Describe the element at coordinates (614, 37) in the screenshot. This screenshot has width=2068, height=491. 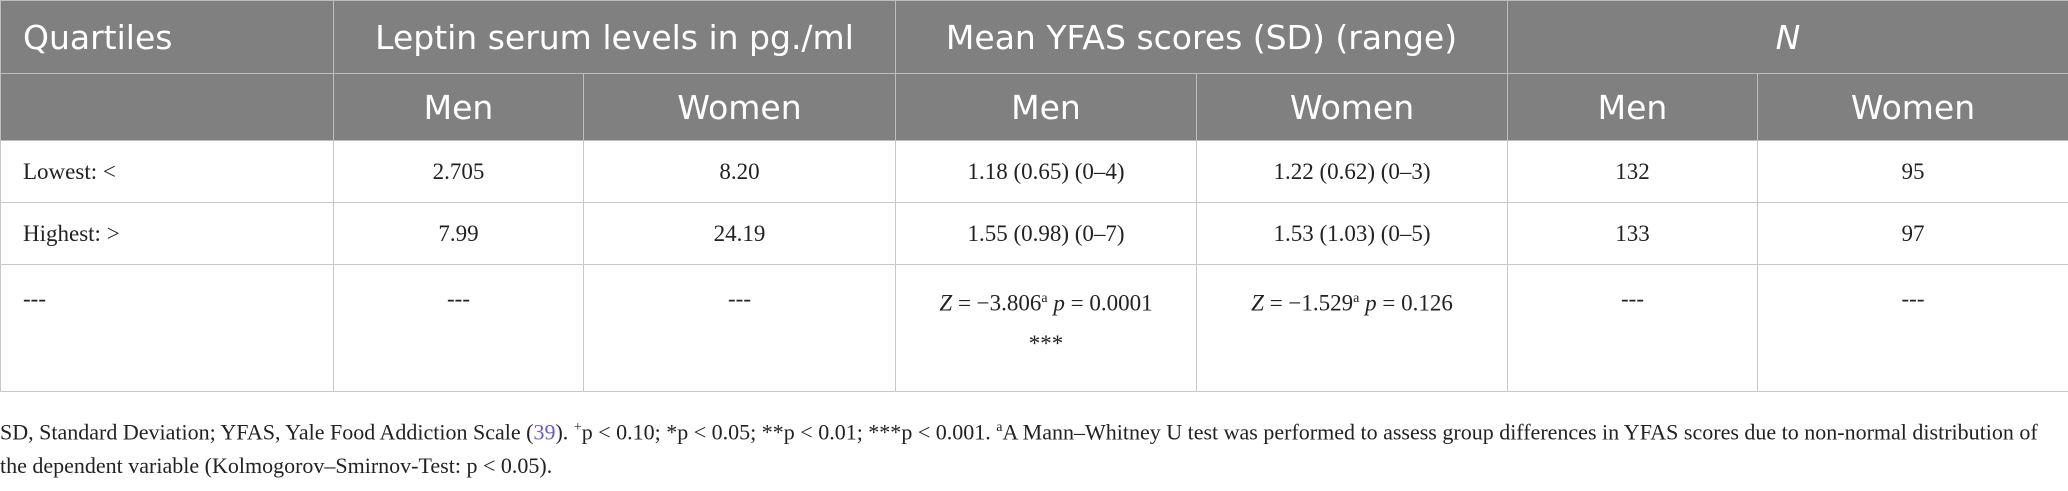
I see `header-leptin: Leptin serum levels in pg./ml` at that location.